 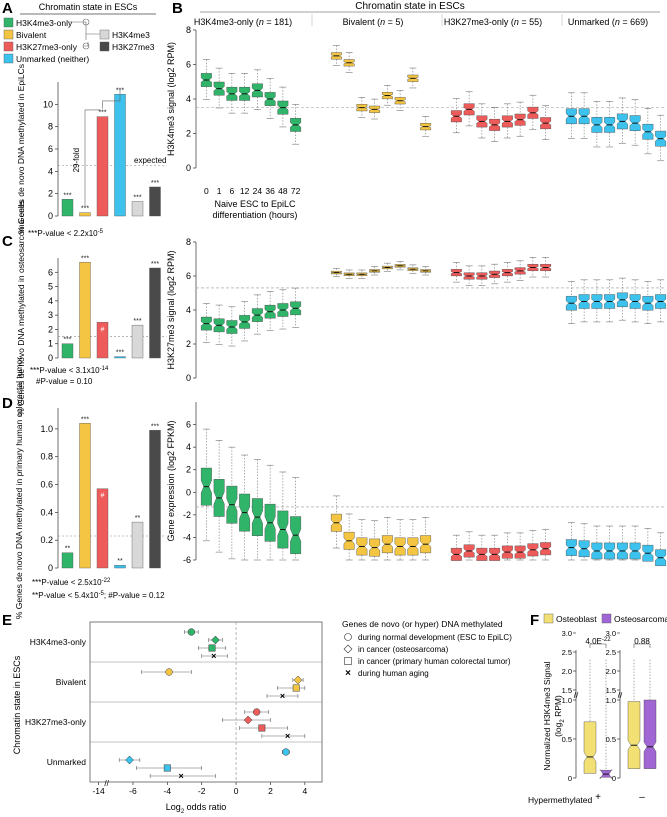 I want to click on x-tick-label: 0, so click(x=236, y=791).